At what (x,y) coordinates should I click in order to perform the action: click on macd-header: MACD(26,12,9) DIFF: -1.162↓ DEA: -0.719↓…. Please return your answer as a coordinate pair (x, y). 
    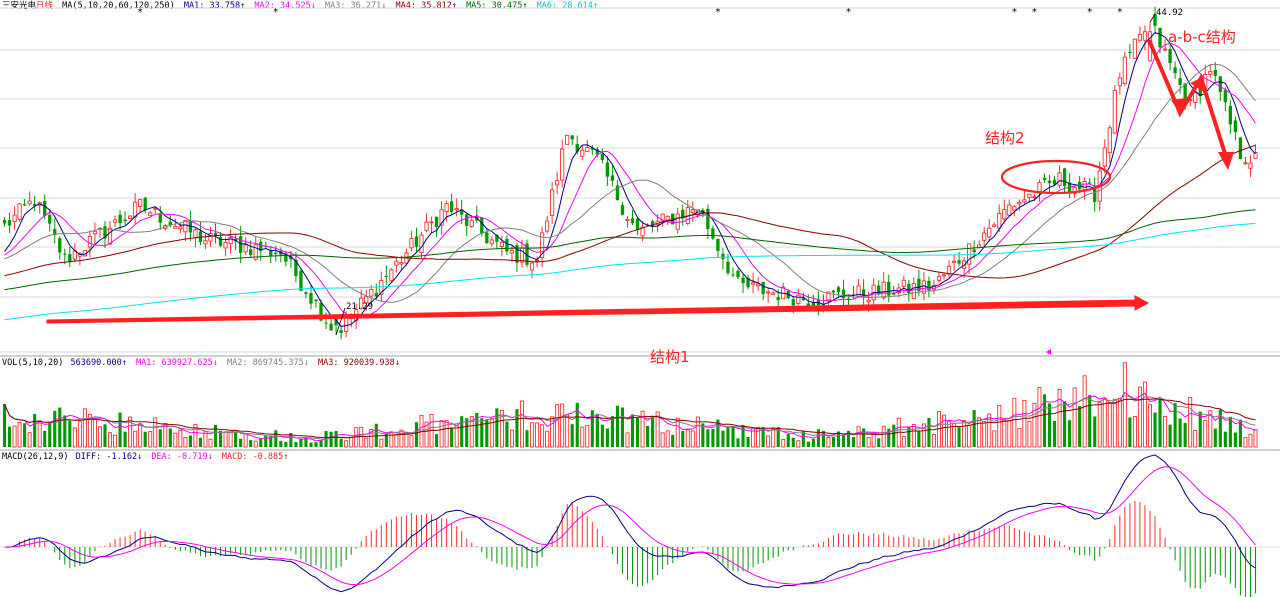
    Looking at the image, I should click on (147, 457).